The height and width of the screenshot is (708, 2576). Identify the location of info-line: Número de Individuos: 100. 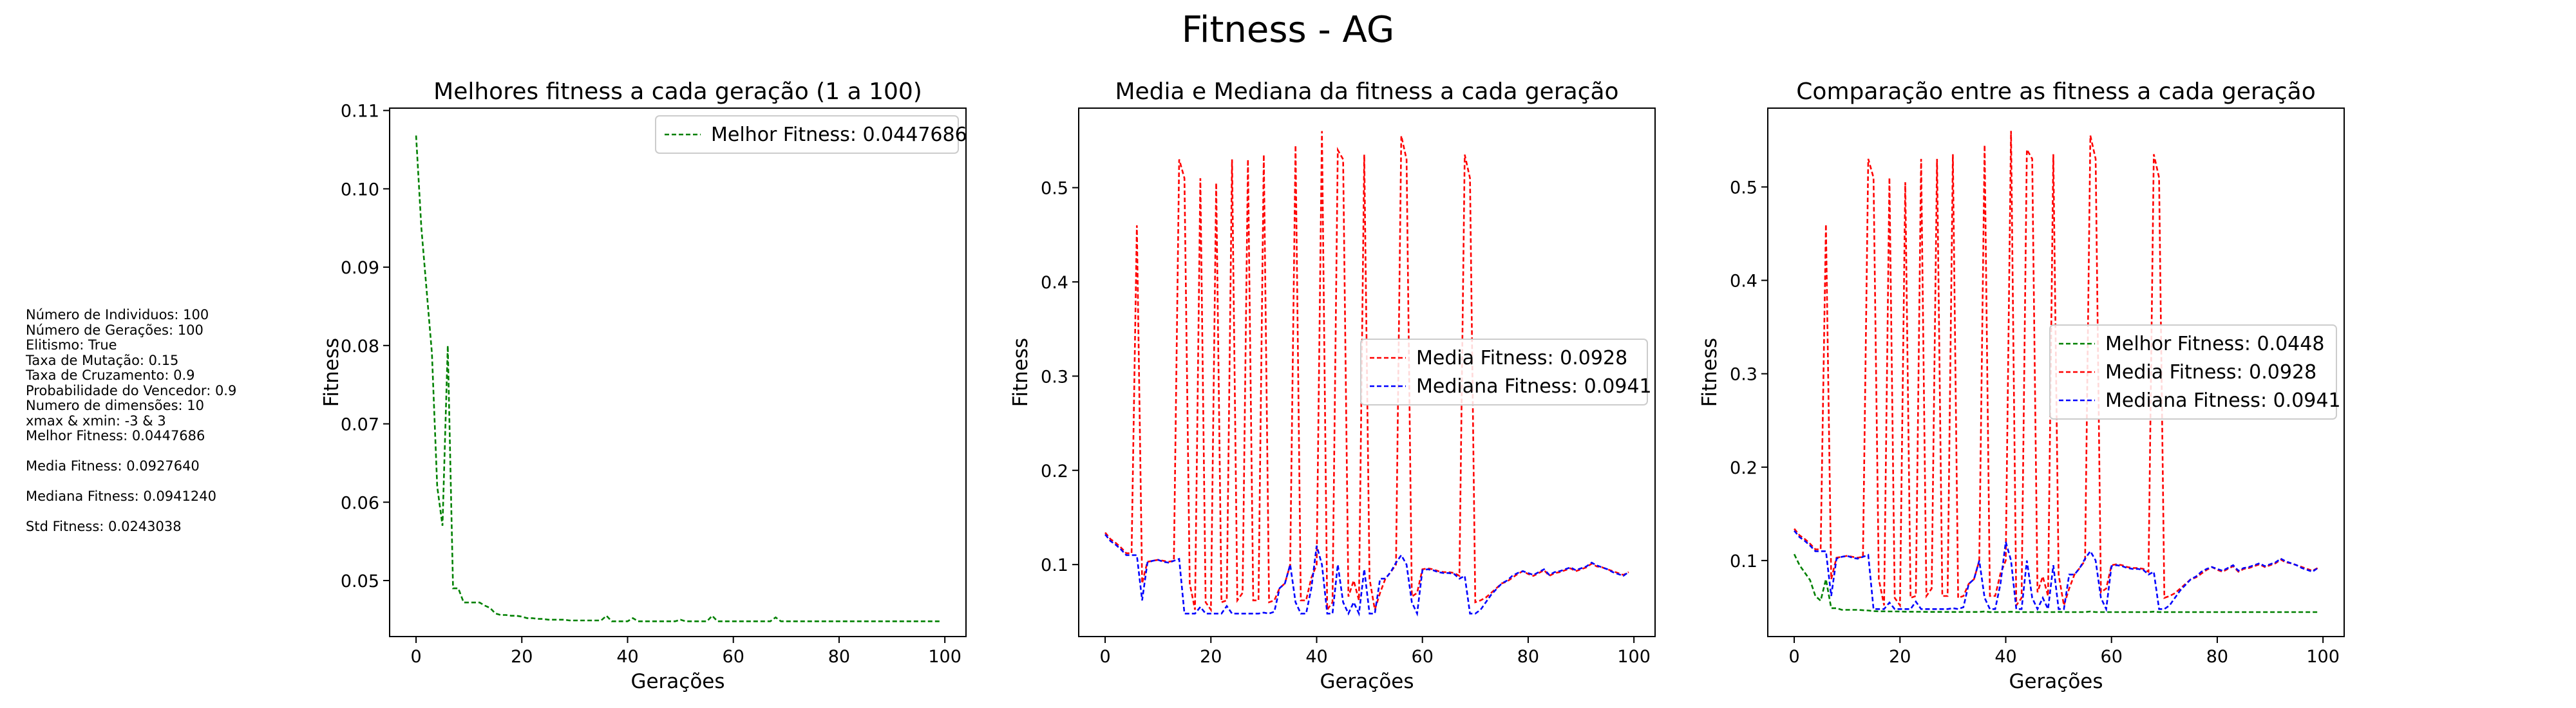
(117, 314).